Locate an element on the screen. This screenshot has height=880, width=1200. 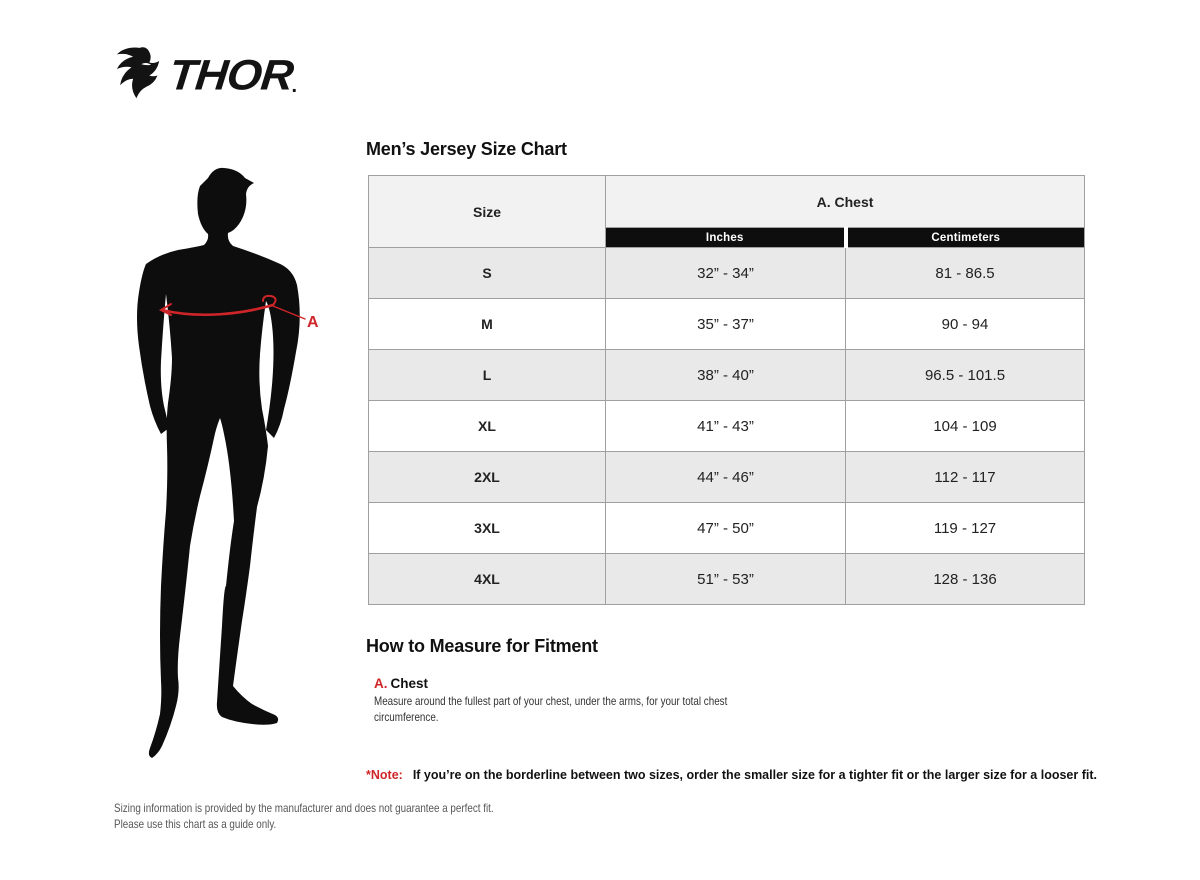
table-header-row: Size A. Chest is located at coordinates (727, 211).